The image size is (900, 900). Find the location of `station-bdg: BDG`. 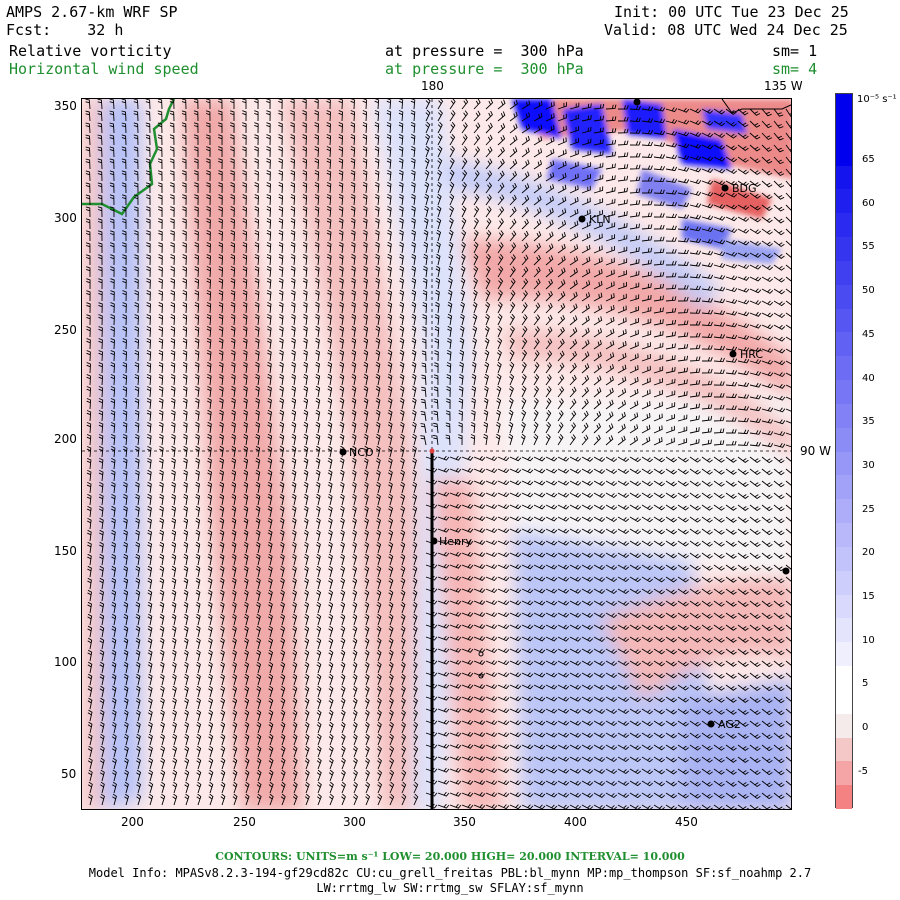

station-bdg: BDG is located at coordinates (739, 188).